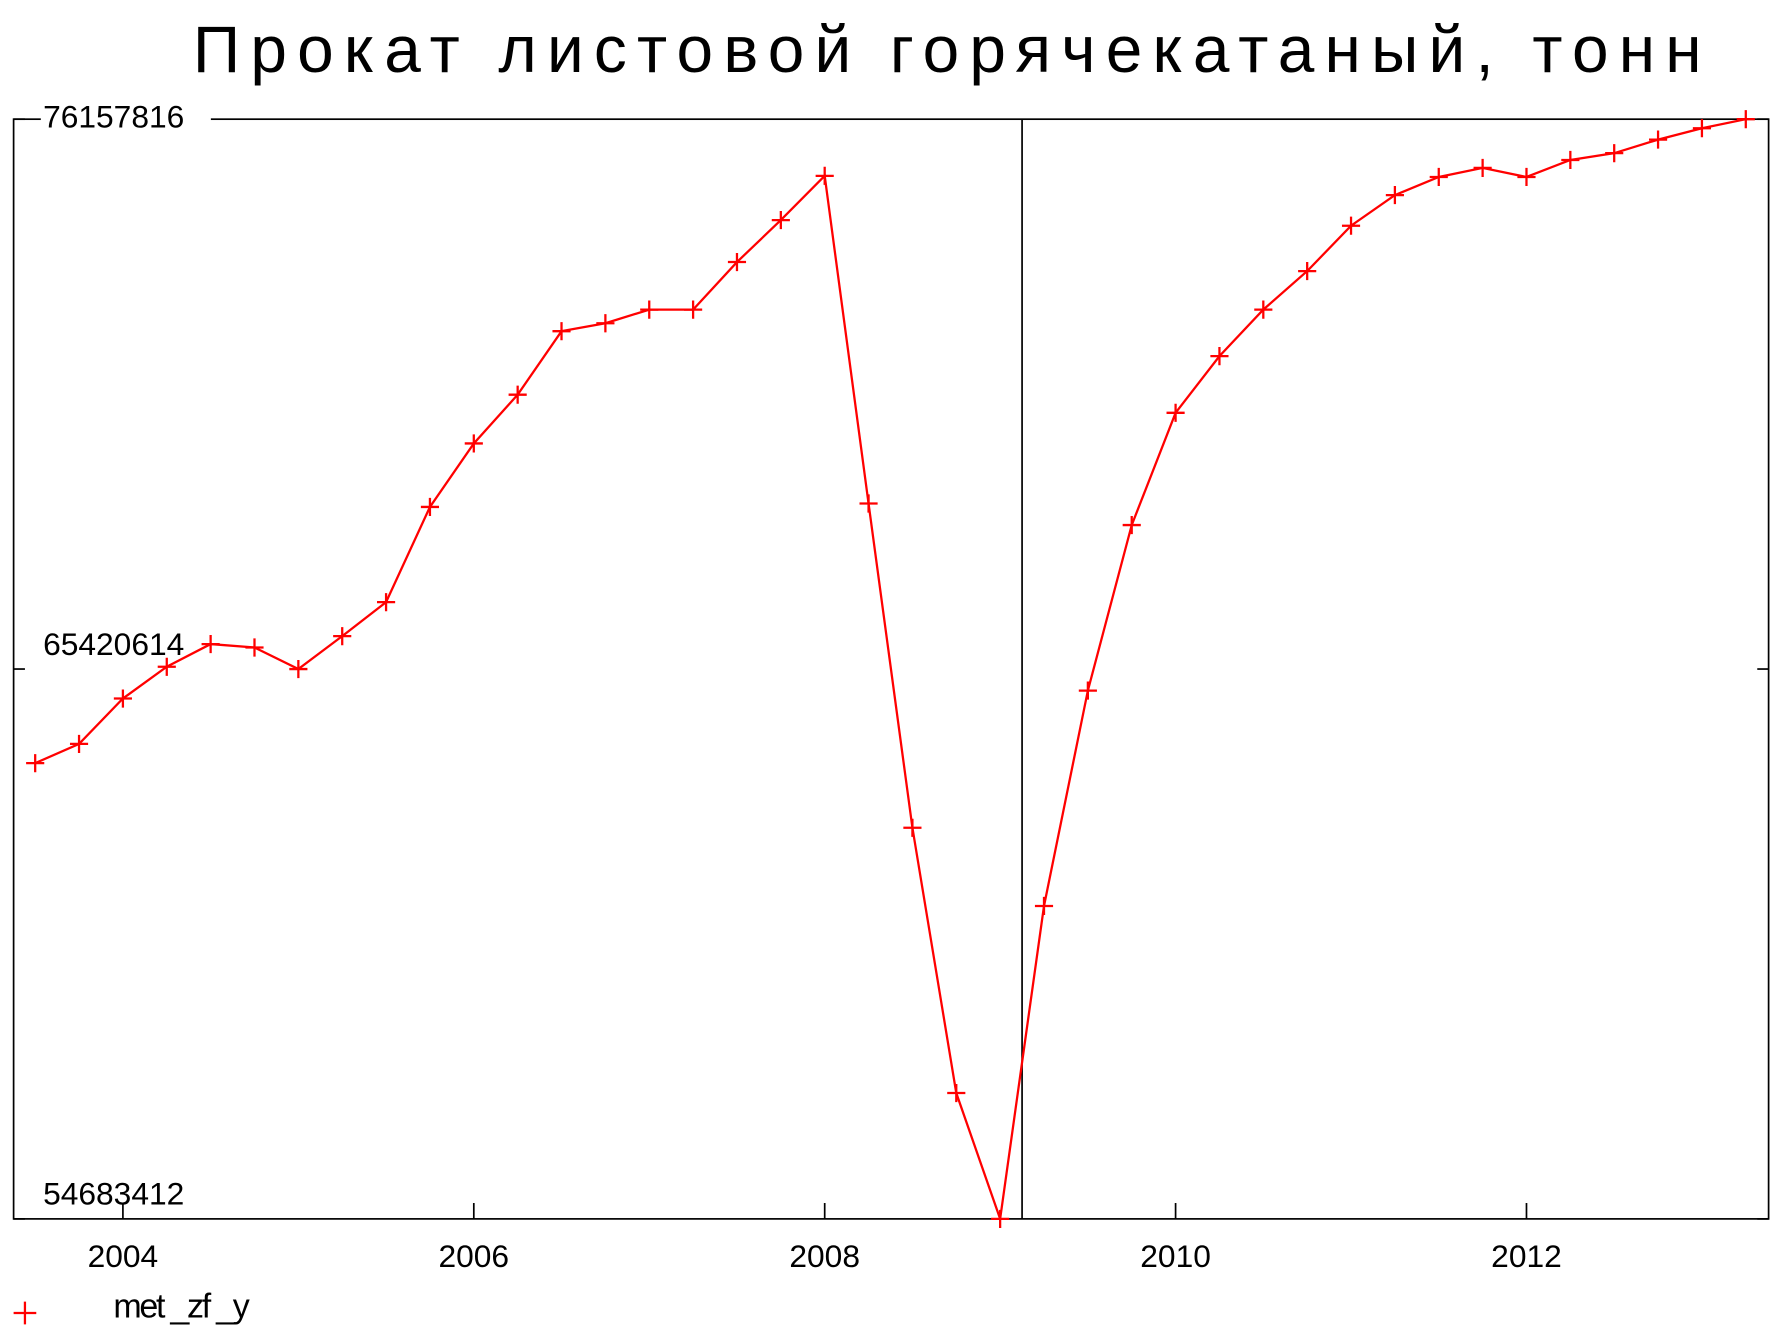 This screenshot has height=1329, width=1772. What do you see at coordinates (113, 117) in the screenshot?
I see `y-tick-label: 76157816` at bounding box center [113, 117].